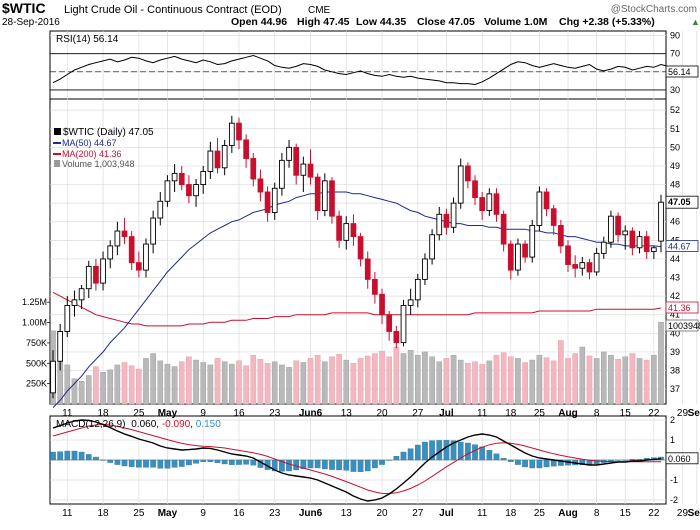 The image size is (700, 530). Describe the element at coordinates (203, 413) in the screenshot. I see `x-tick-label-price-4: 9` at that location.